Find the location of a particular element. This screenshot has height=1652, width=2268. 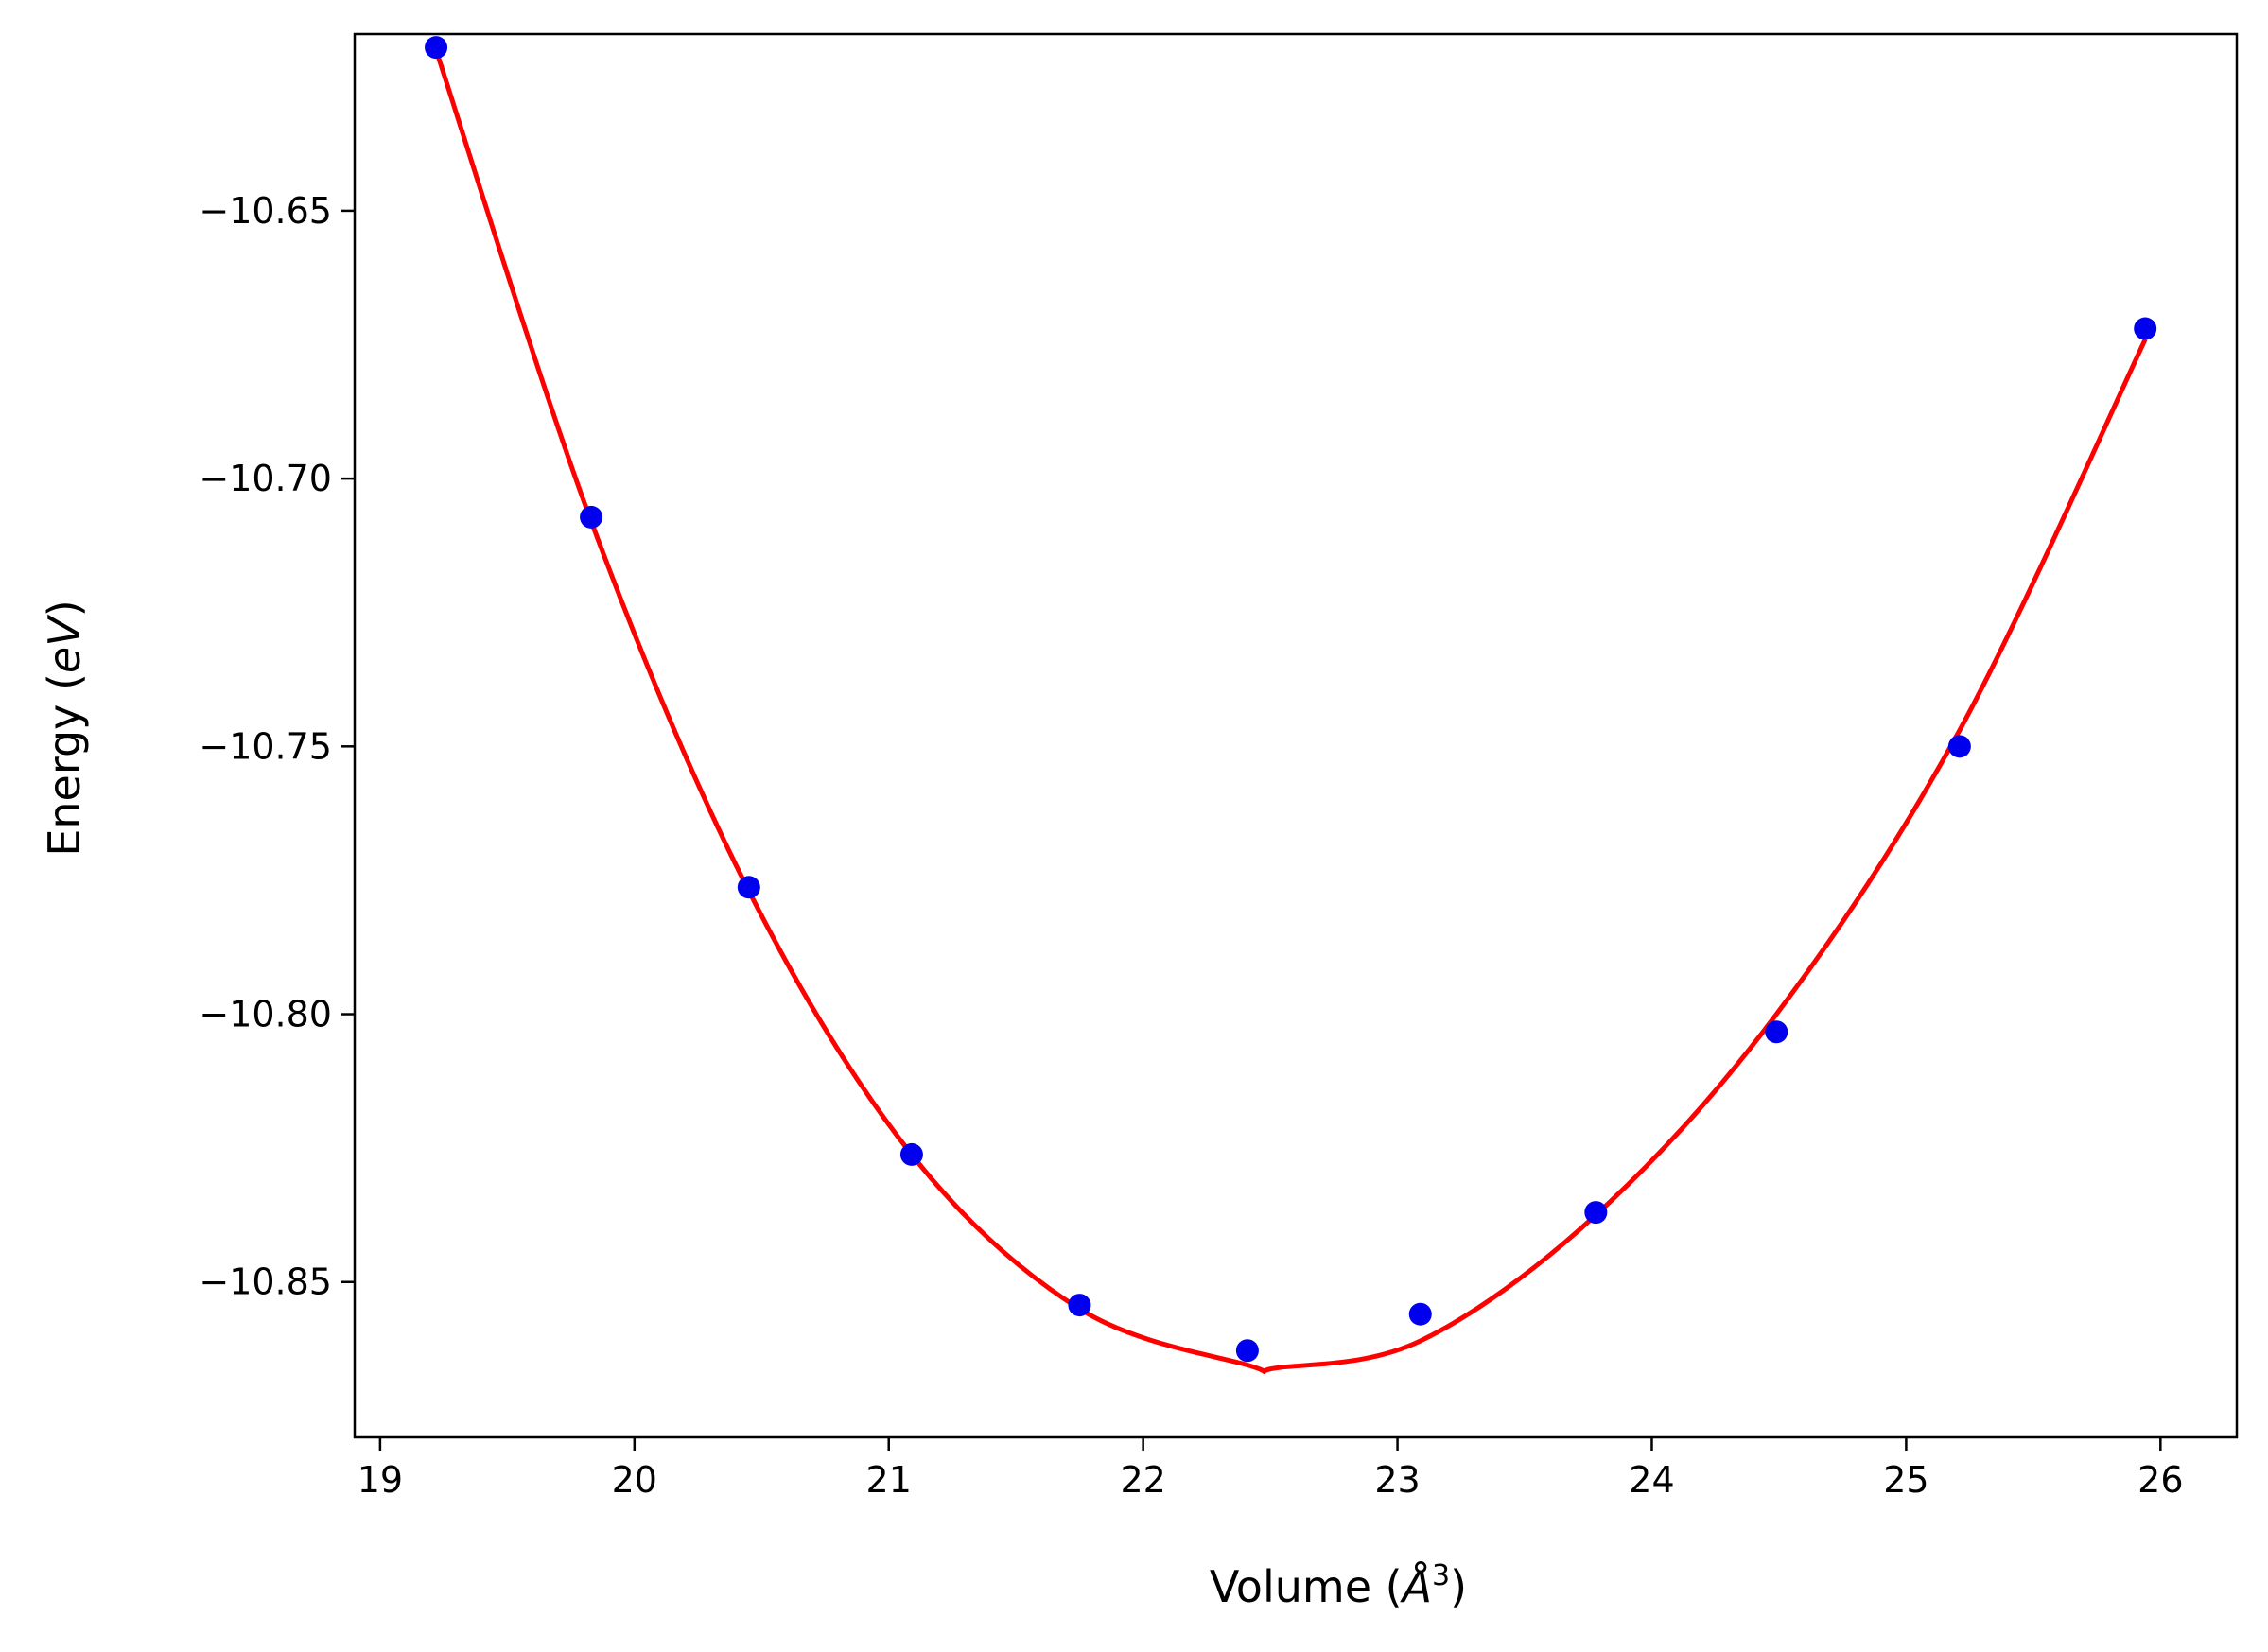

x-tick-label: 19 is located at coordinates (380, 1480).